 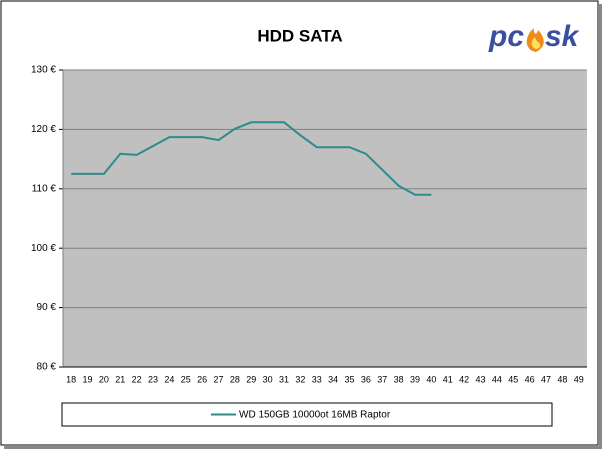 I want to click on x-tick-label: 43, so click(x=481, y=379).